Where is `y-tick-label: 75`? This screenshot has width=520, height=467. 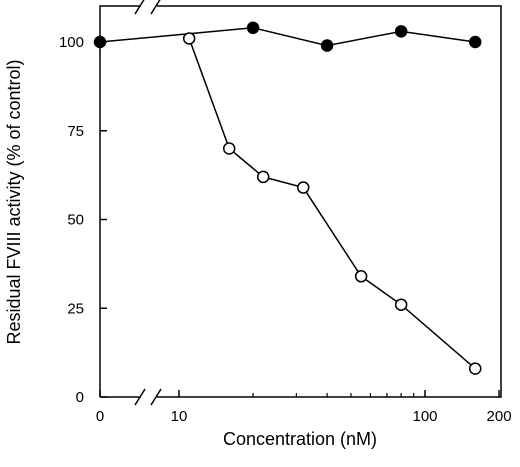 y-tick-label: 75 is located at coordinates (75, 131).